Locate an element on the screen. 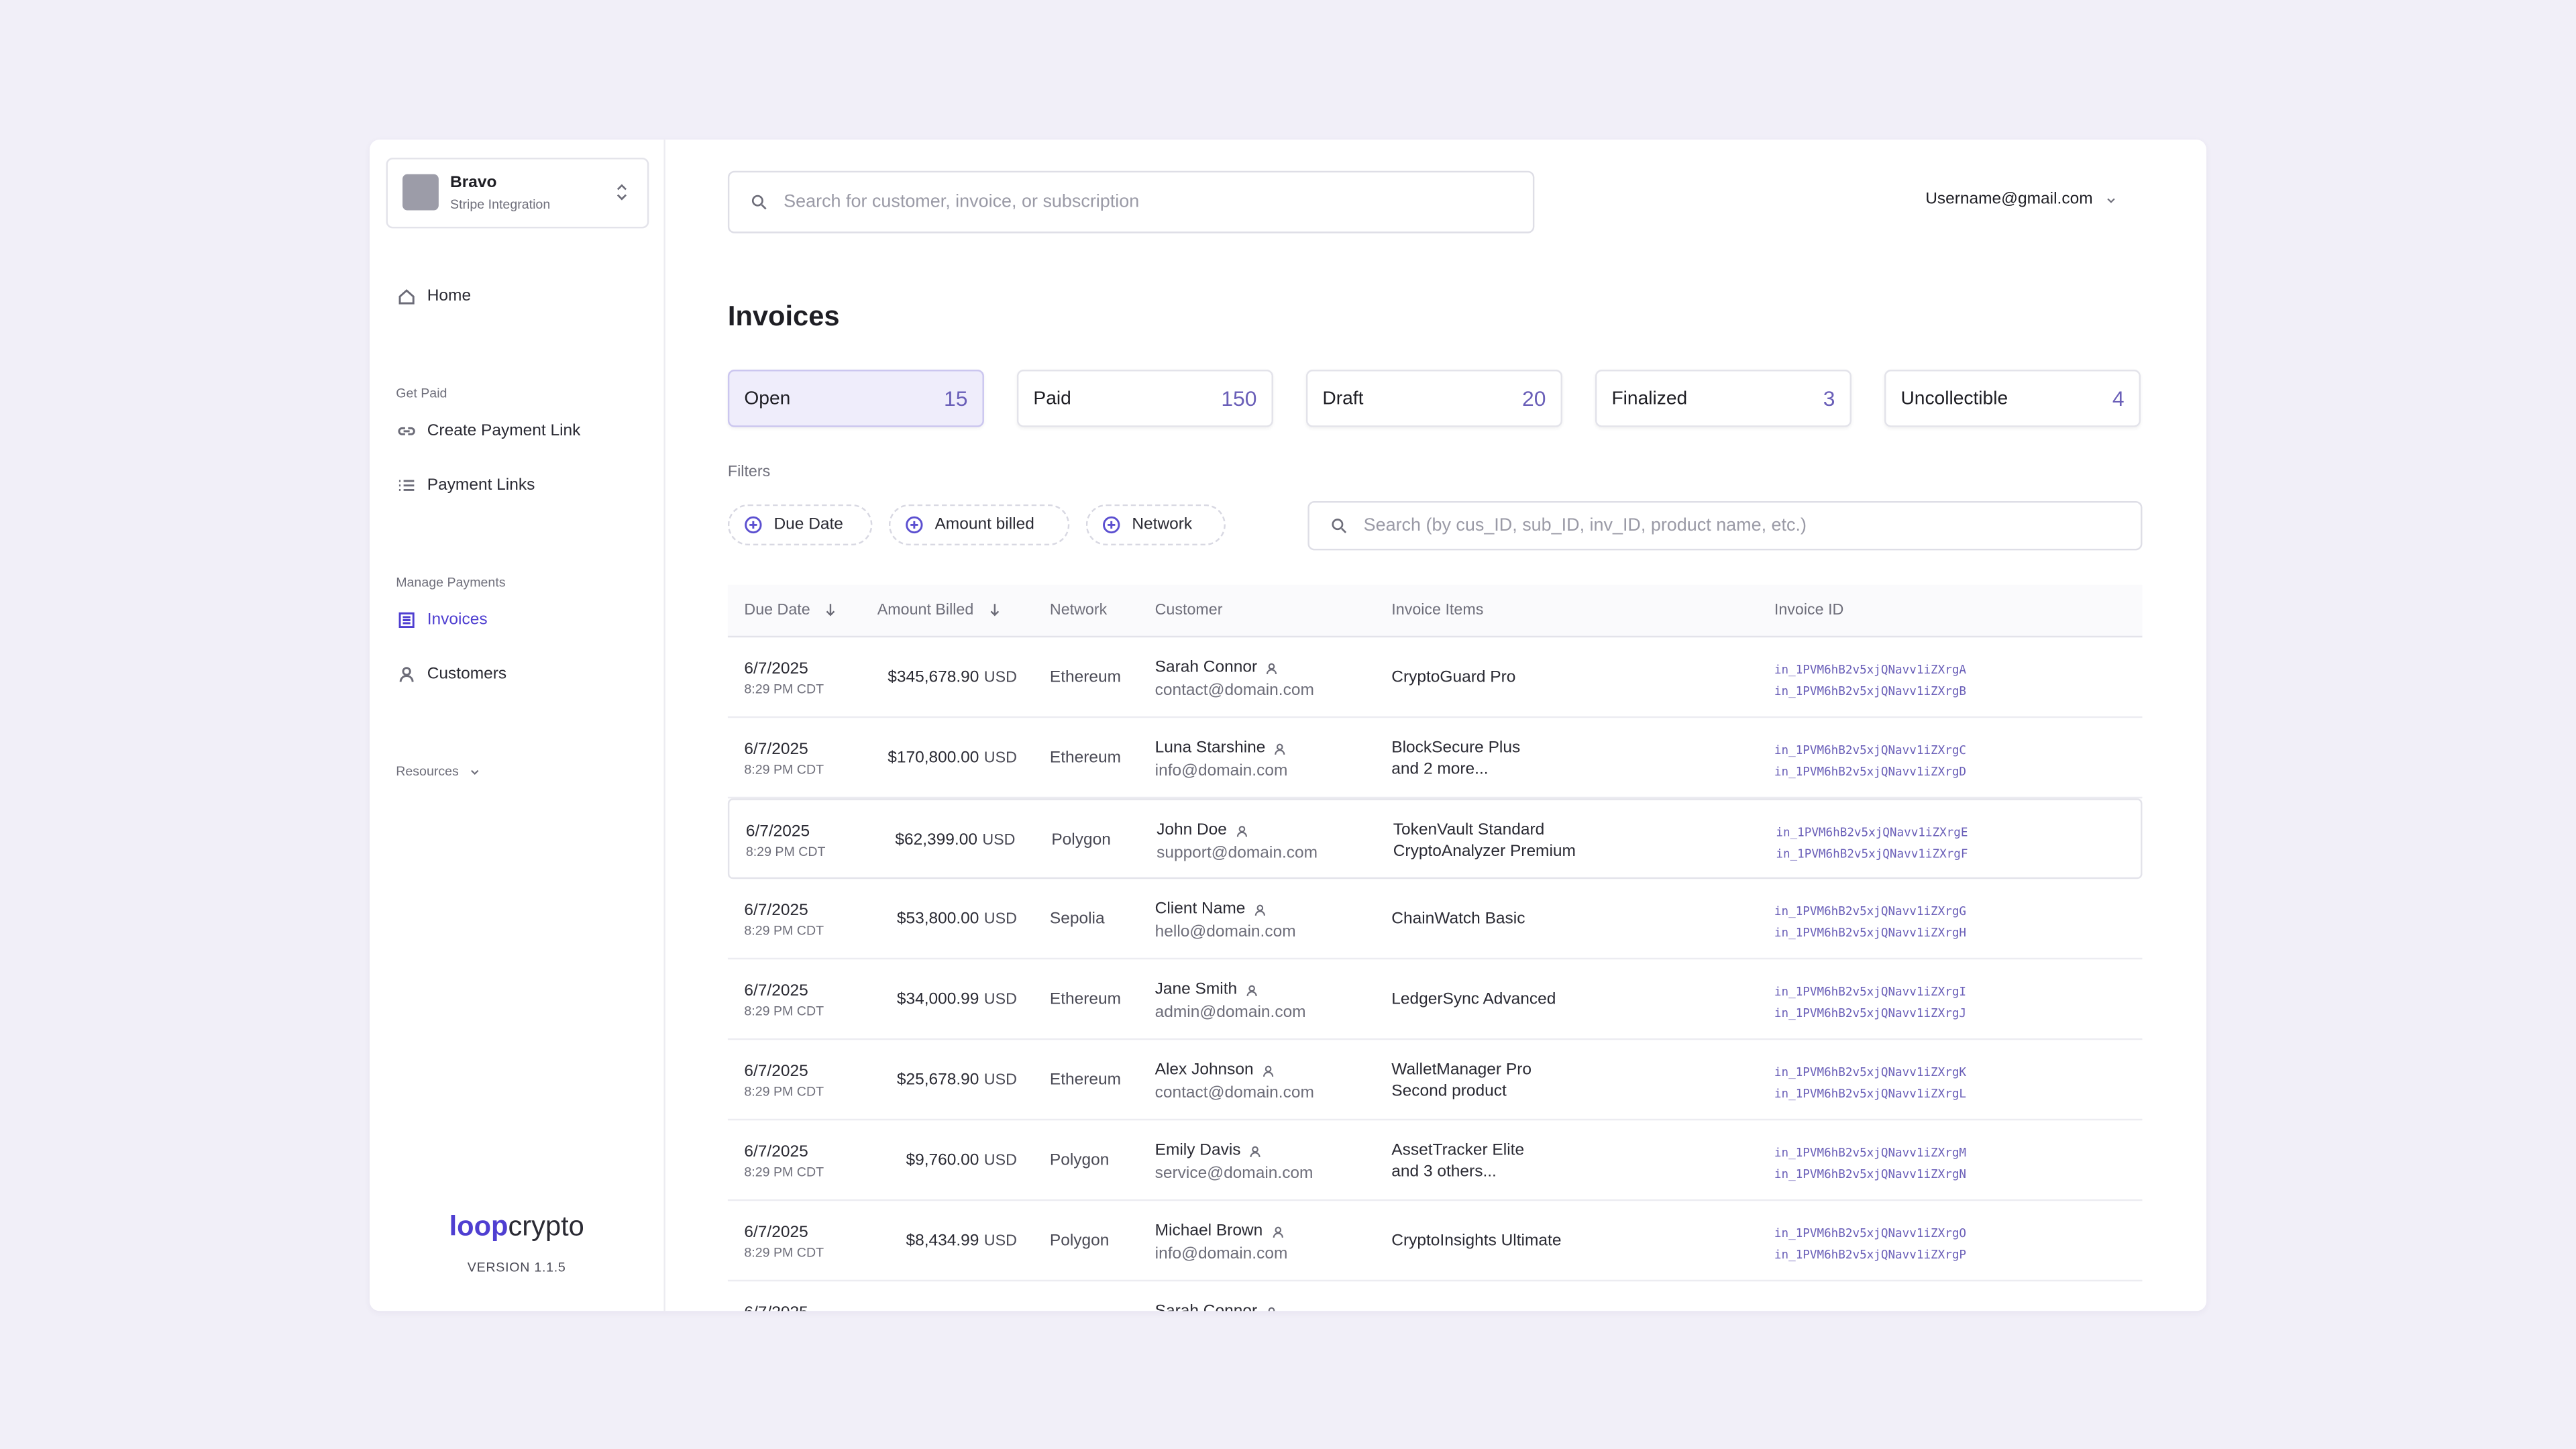 The width and height of the screenshot is (2576, 1449). filter-chip: Network is located at coordinates (1155, 525).